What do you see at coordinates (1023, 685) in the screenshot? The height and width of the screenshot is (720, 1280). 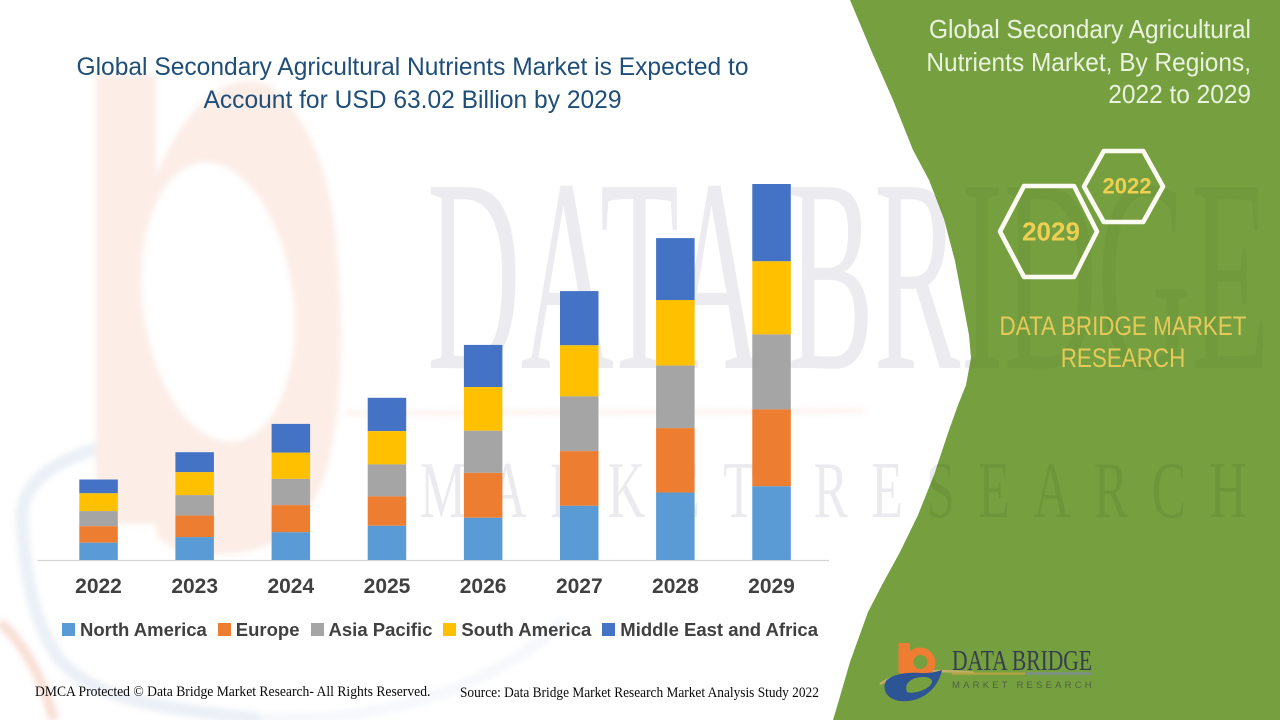 I see `svg-text: MARKET RESEARCH` at bounding box center [1023, 685].